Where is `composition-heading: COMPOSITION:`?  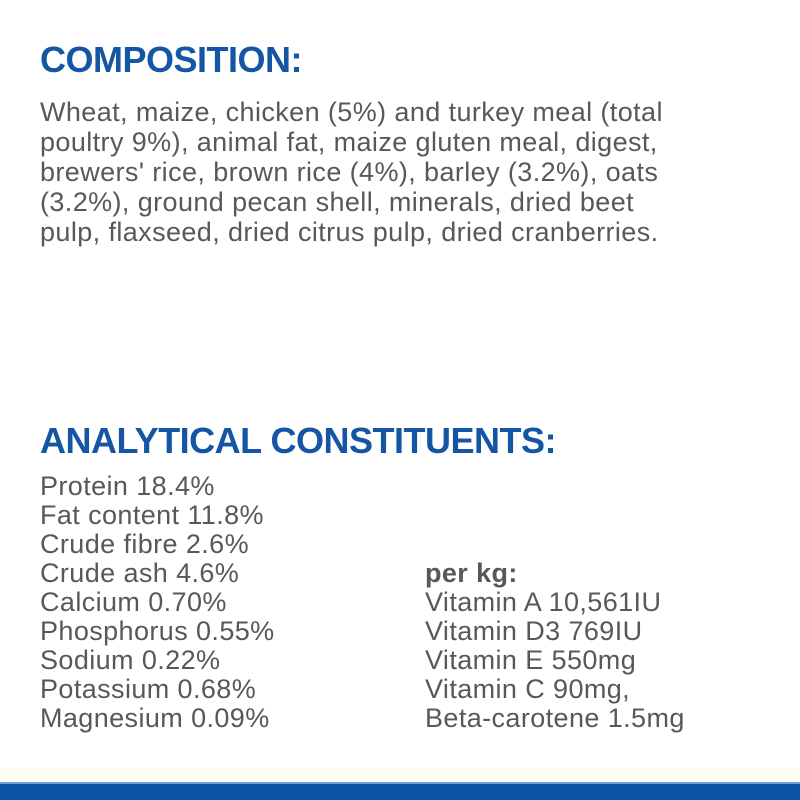 composition-heading: COMPOSITION: is located at coordinates (171, 59).